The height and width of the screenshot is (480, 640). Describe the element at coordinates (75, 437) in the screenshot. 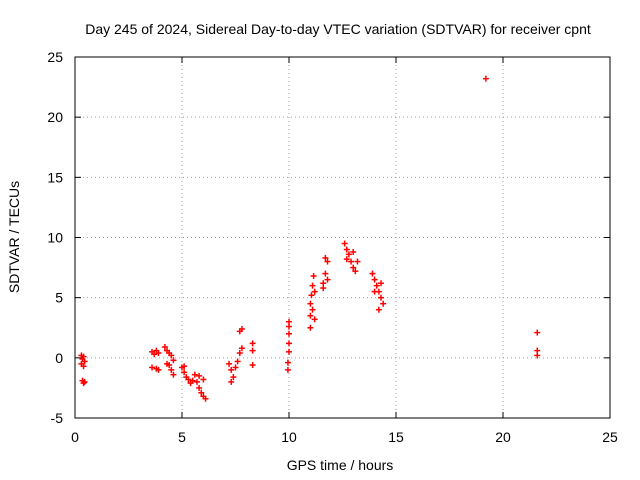

I see `x-tick-label: 0` at that location.